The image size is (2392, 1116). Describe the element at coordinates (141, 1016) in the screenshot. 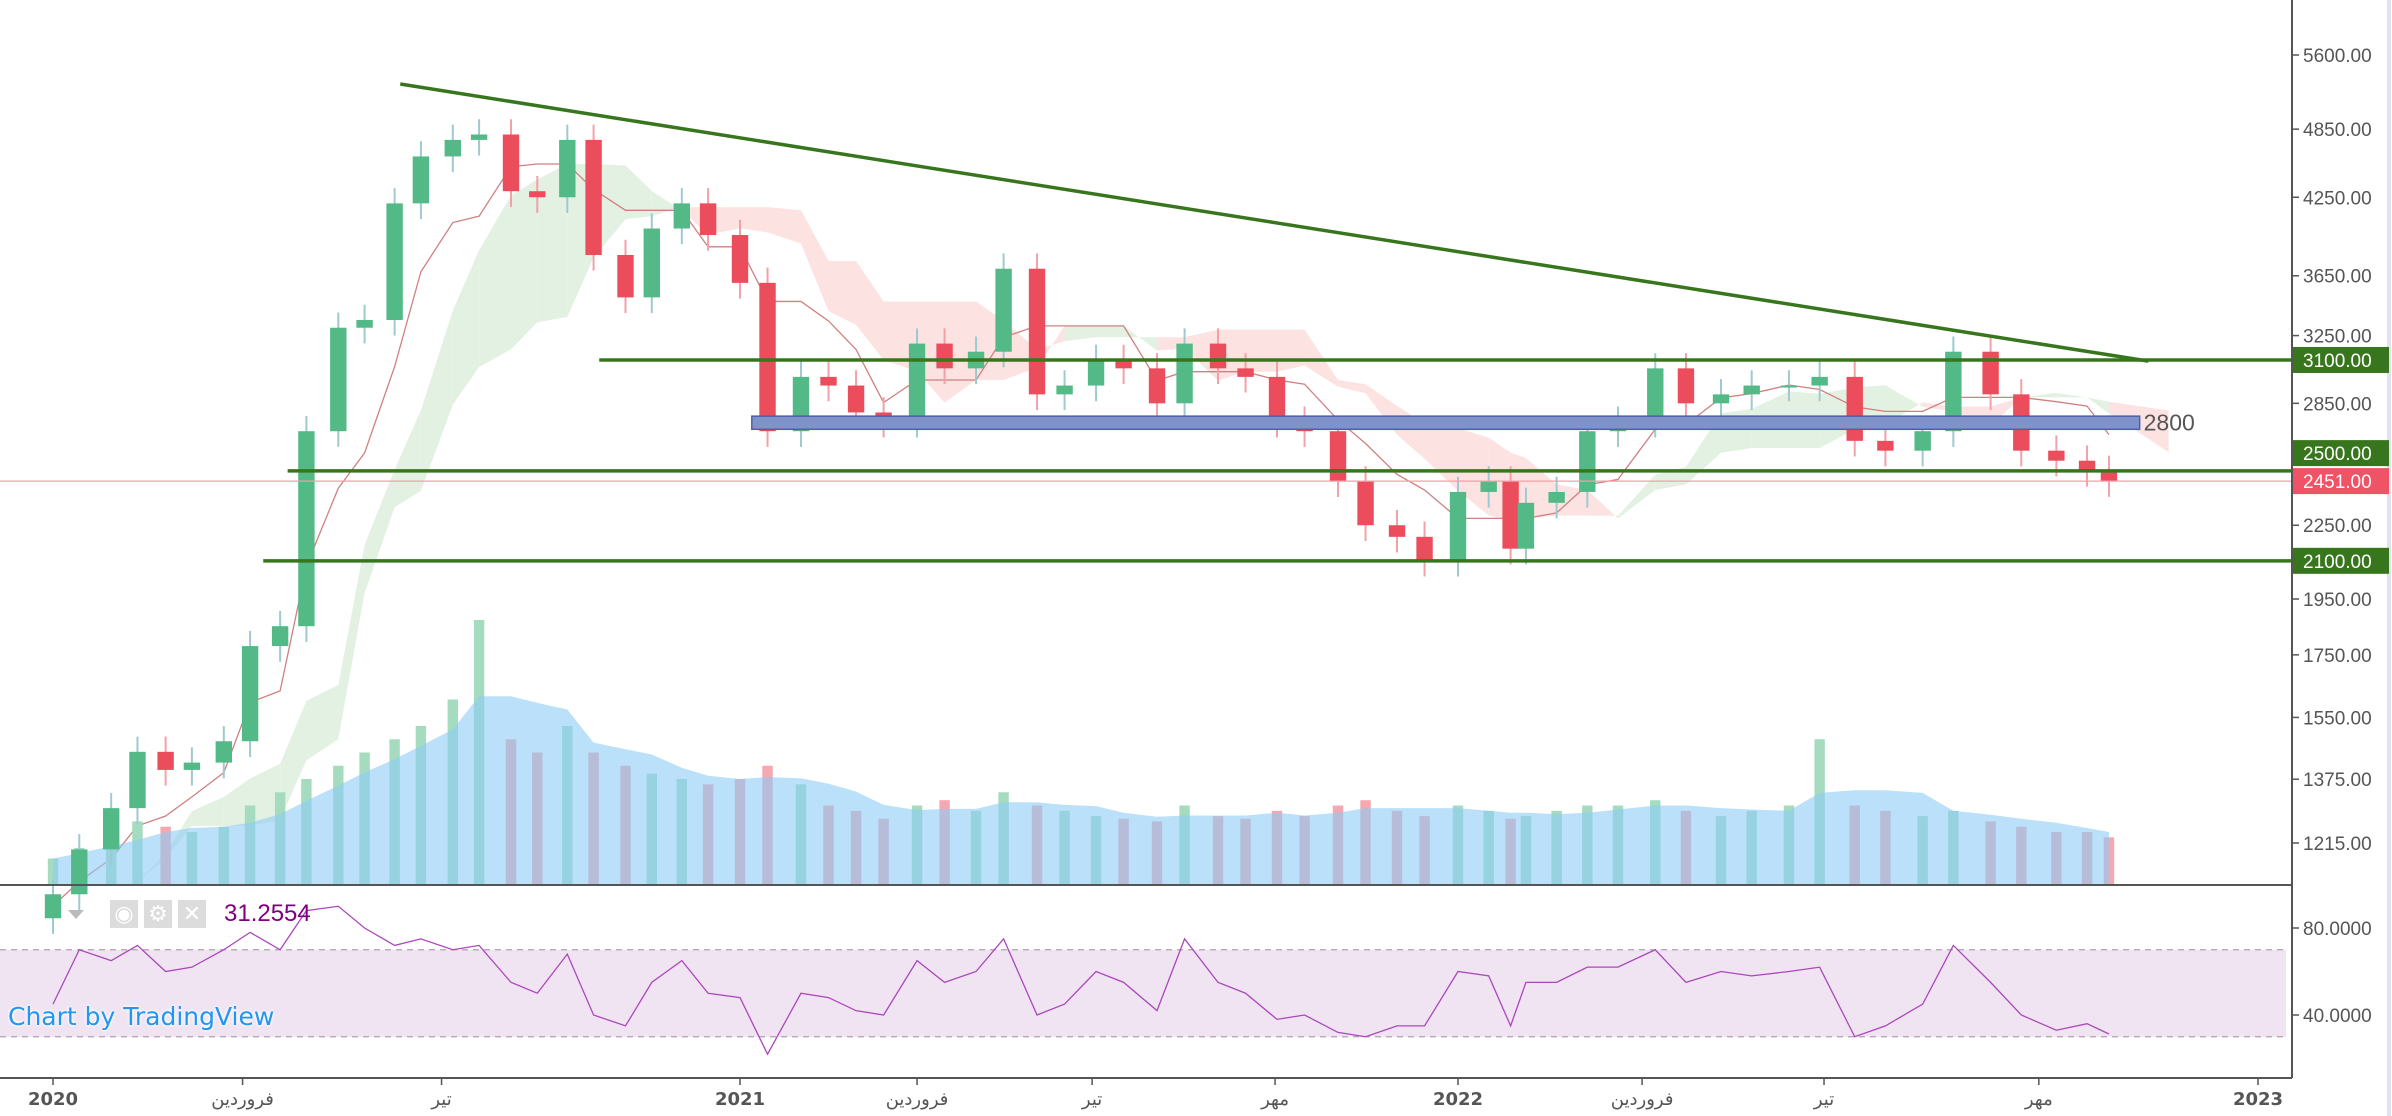

I see `tradingview-watermark: Chart by TradingView` at that location.